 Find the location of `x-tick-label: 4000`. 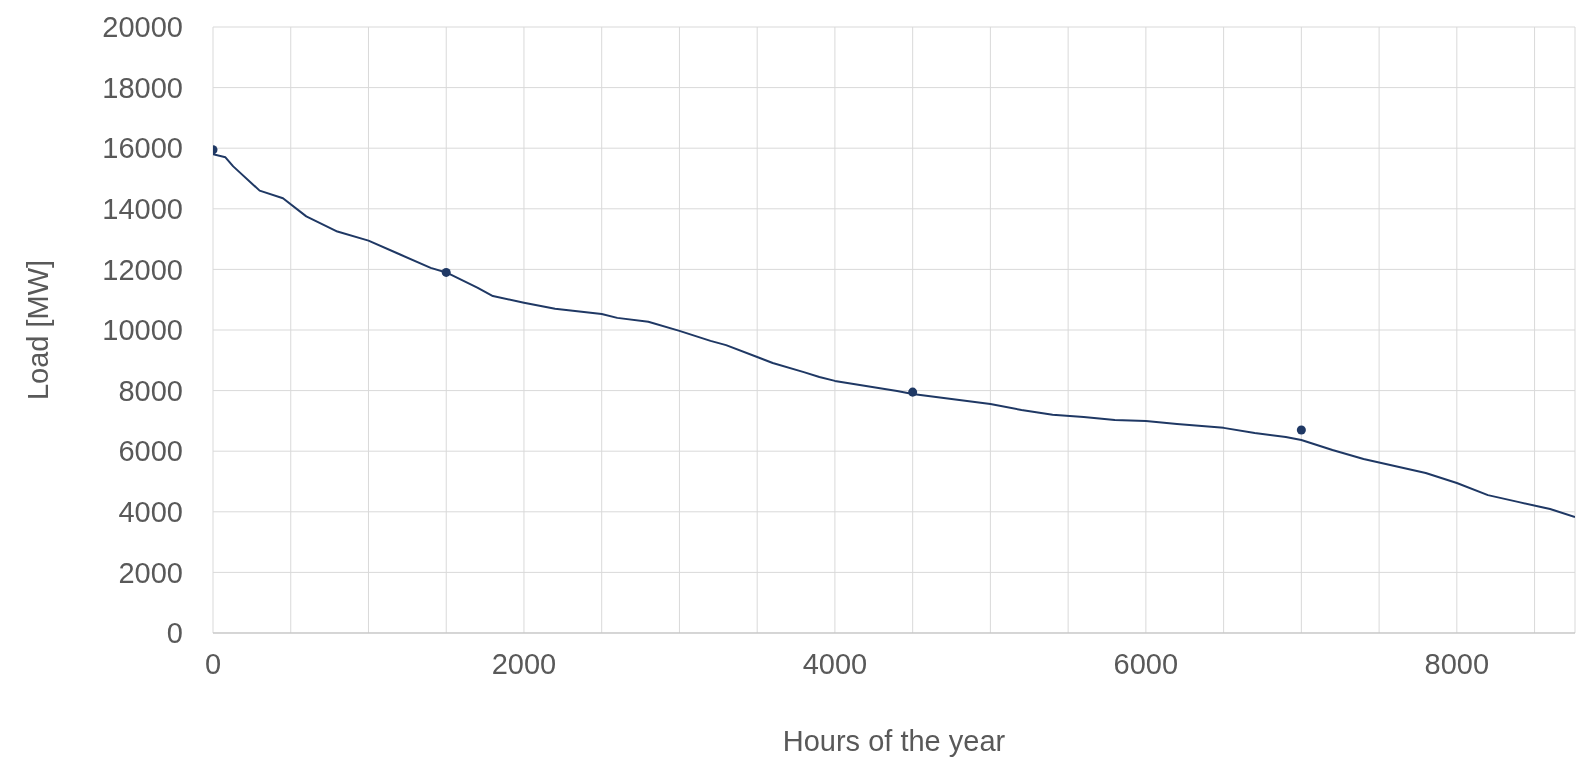

x-tick-label: 4000 is located at coordinates (835, 663).